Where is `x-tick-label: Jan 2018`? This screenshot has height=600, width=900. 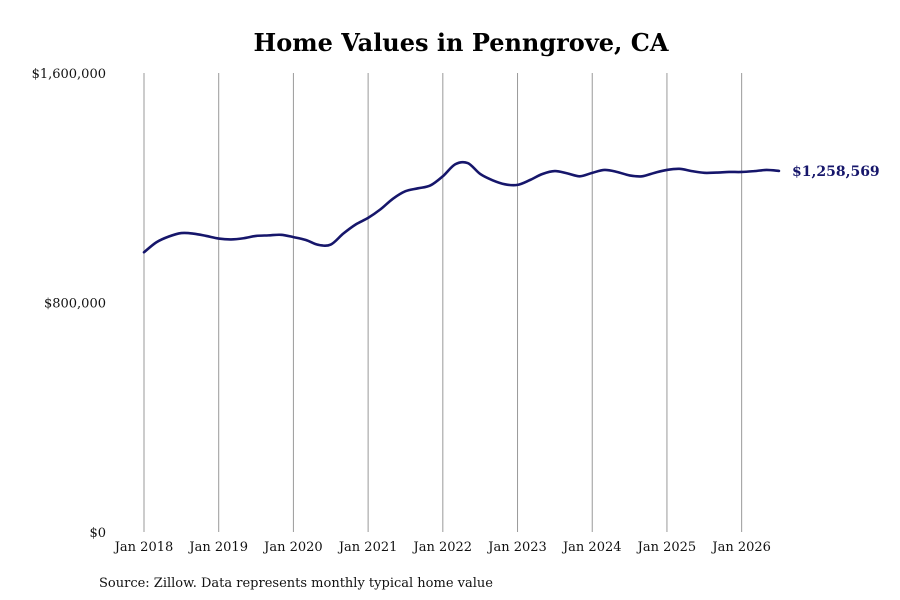
x-tick-label: Jan 2018 is located at coordinates (143, 547).